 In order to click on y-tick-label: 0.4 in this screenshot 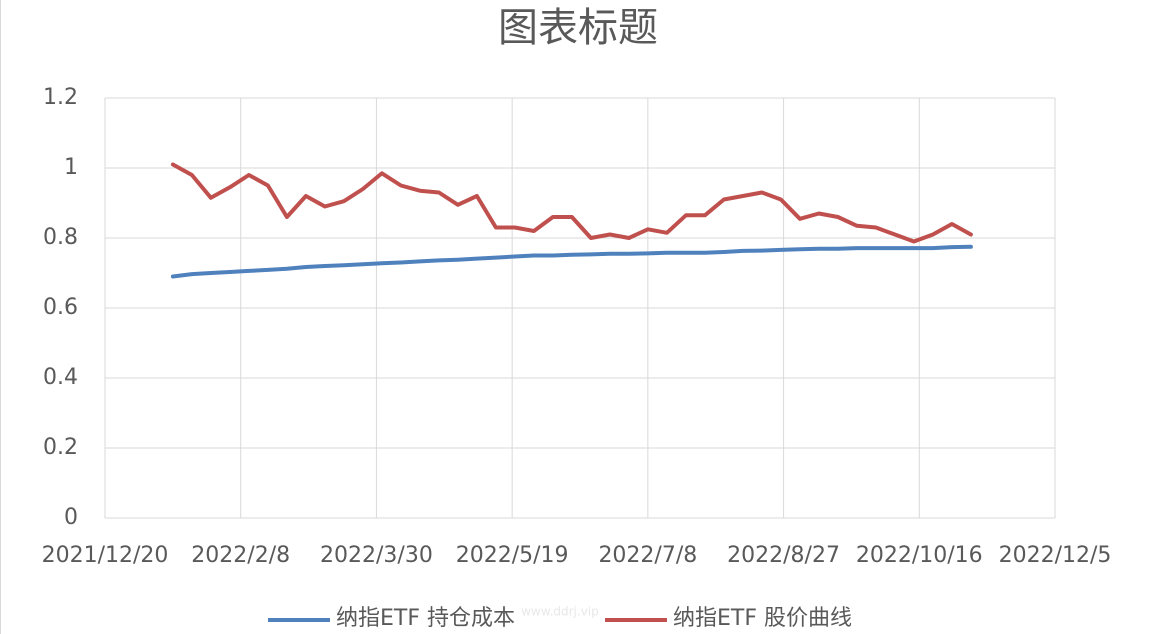, I will do `click(60, 377)`.